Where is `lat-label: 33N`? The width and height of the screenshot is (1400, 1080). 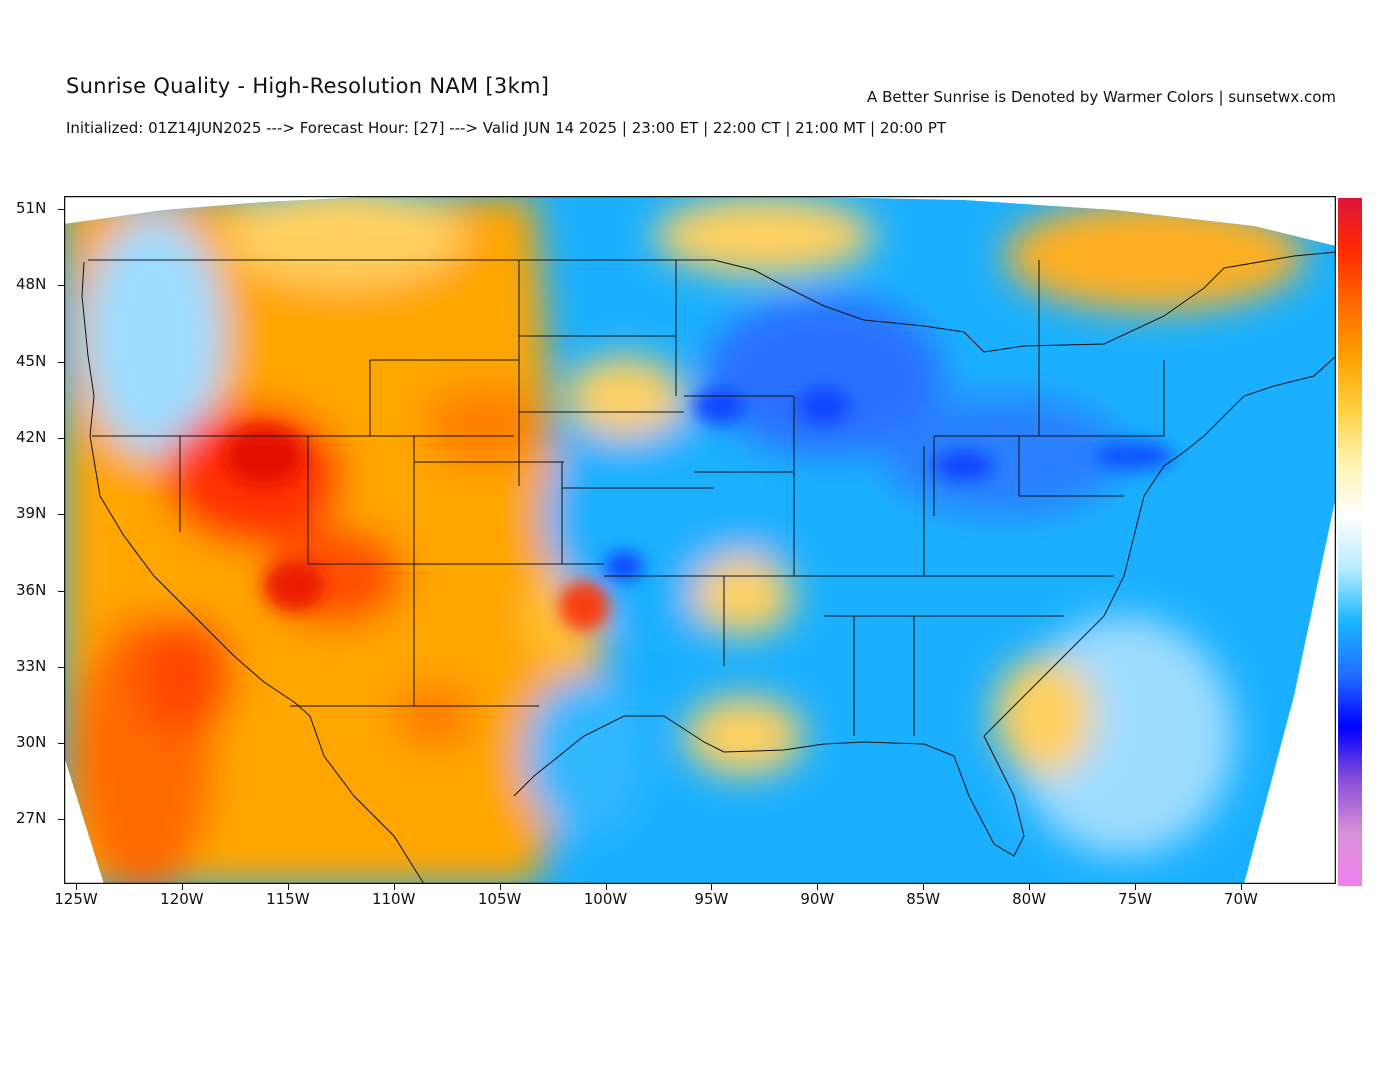 lat-label: 33N is located at coordinates (31, 665).